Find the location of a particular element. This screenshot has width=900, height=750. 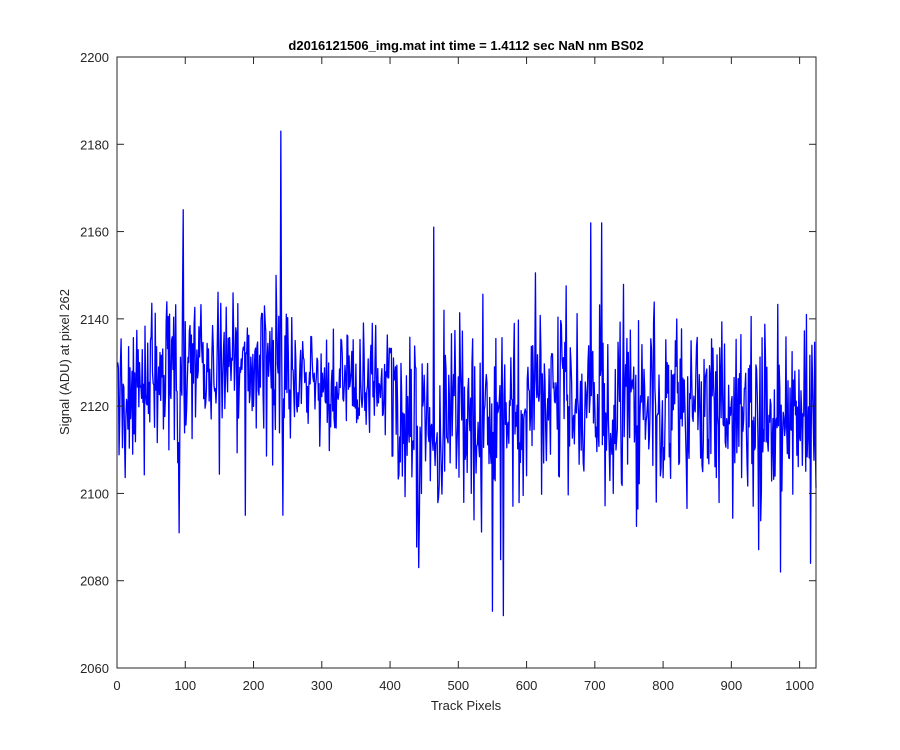

x-tick-label: 700 is located at coordinates (595, 685).